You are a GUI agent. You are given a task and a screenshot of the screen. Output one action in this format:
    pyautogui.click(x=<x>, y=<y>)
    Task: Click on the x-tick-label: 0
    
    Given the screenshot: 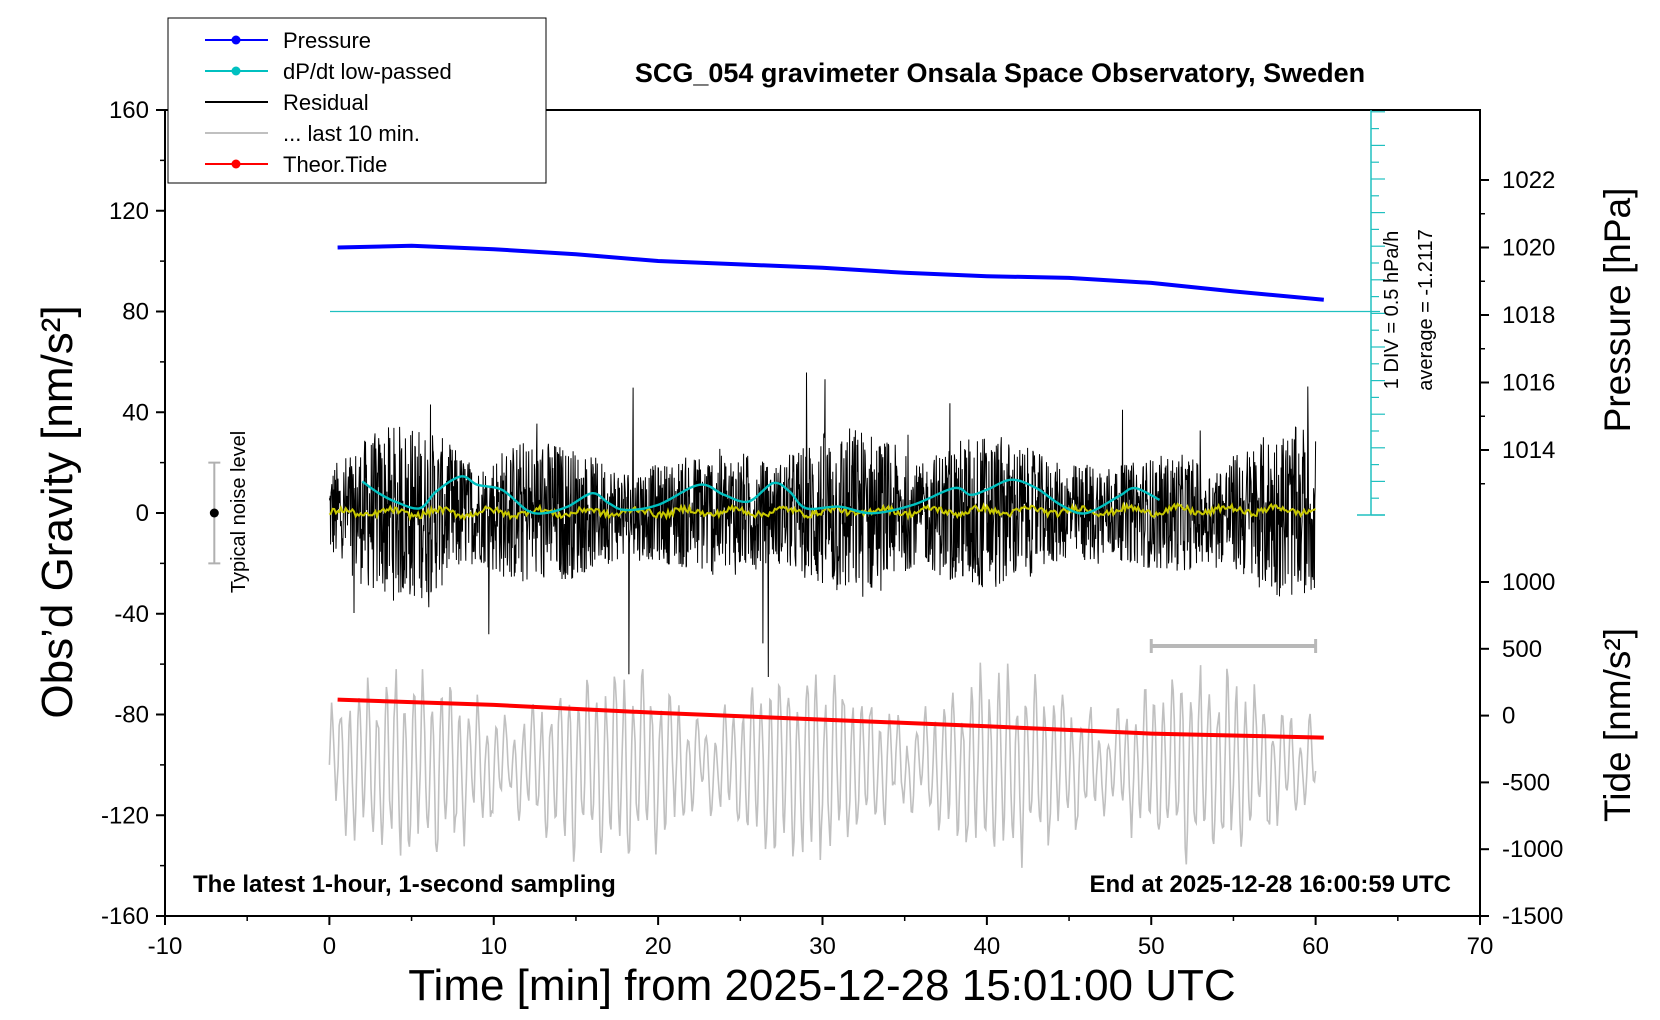 What is the action you would take?
    pyautogui.click(x=329, y=946)
    